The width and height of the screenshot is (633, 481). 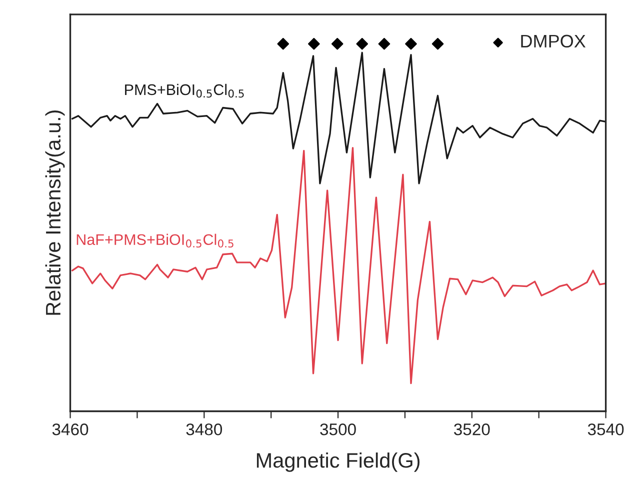 What do you see at coordinates (184, 91) in the screenshot?
I see `series-label: PMS+BiOI$_{0.5}$Cl$_{0.5}$` at bounding box center [184, 91].